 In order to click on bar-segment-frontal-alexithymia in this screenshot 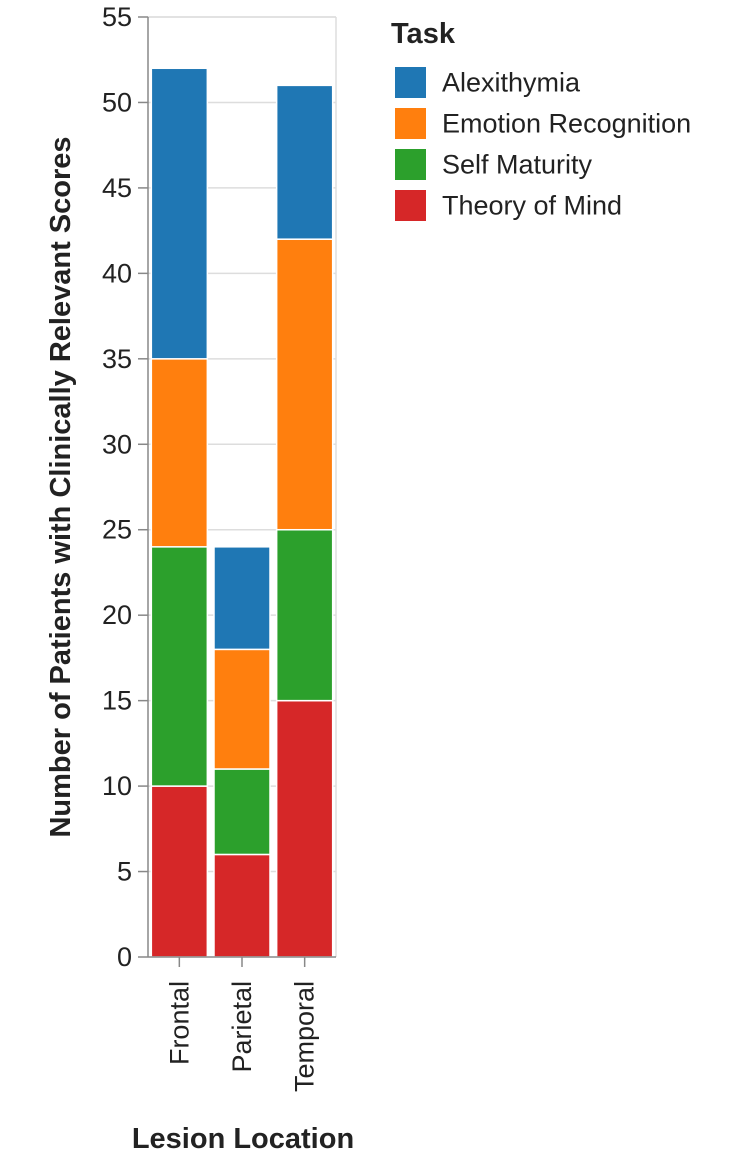, I will do `click(179, 213)`.